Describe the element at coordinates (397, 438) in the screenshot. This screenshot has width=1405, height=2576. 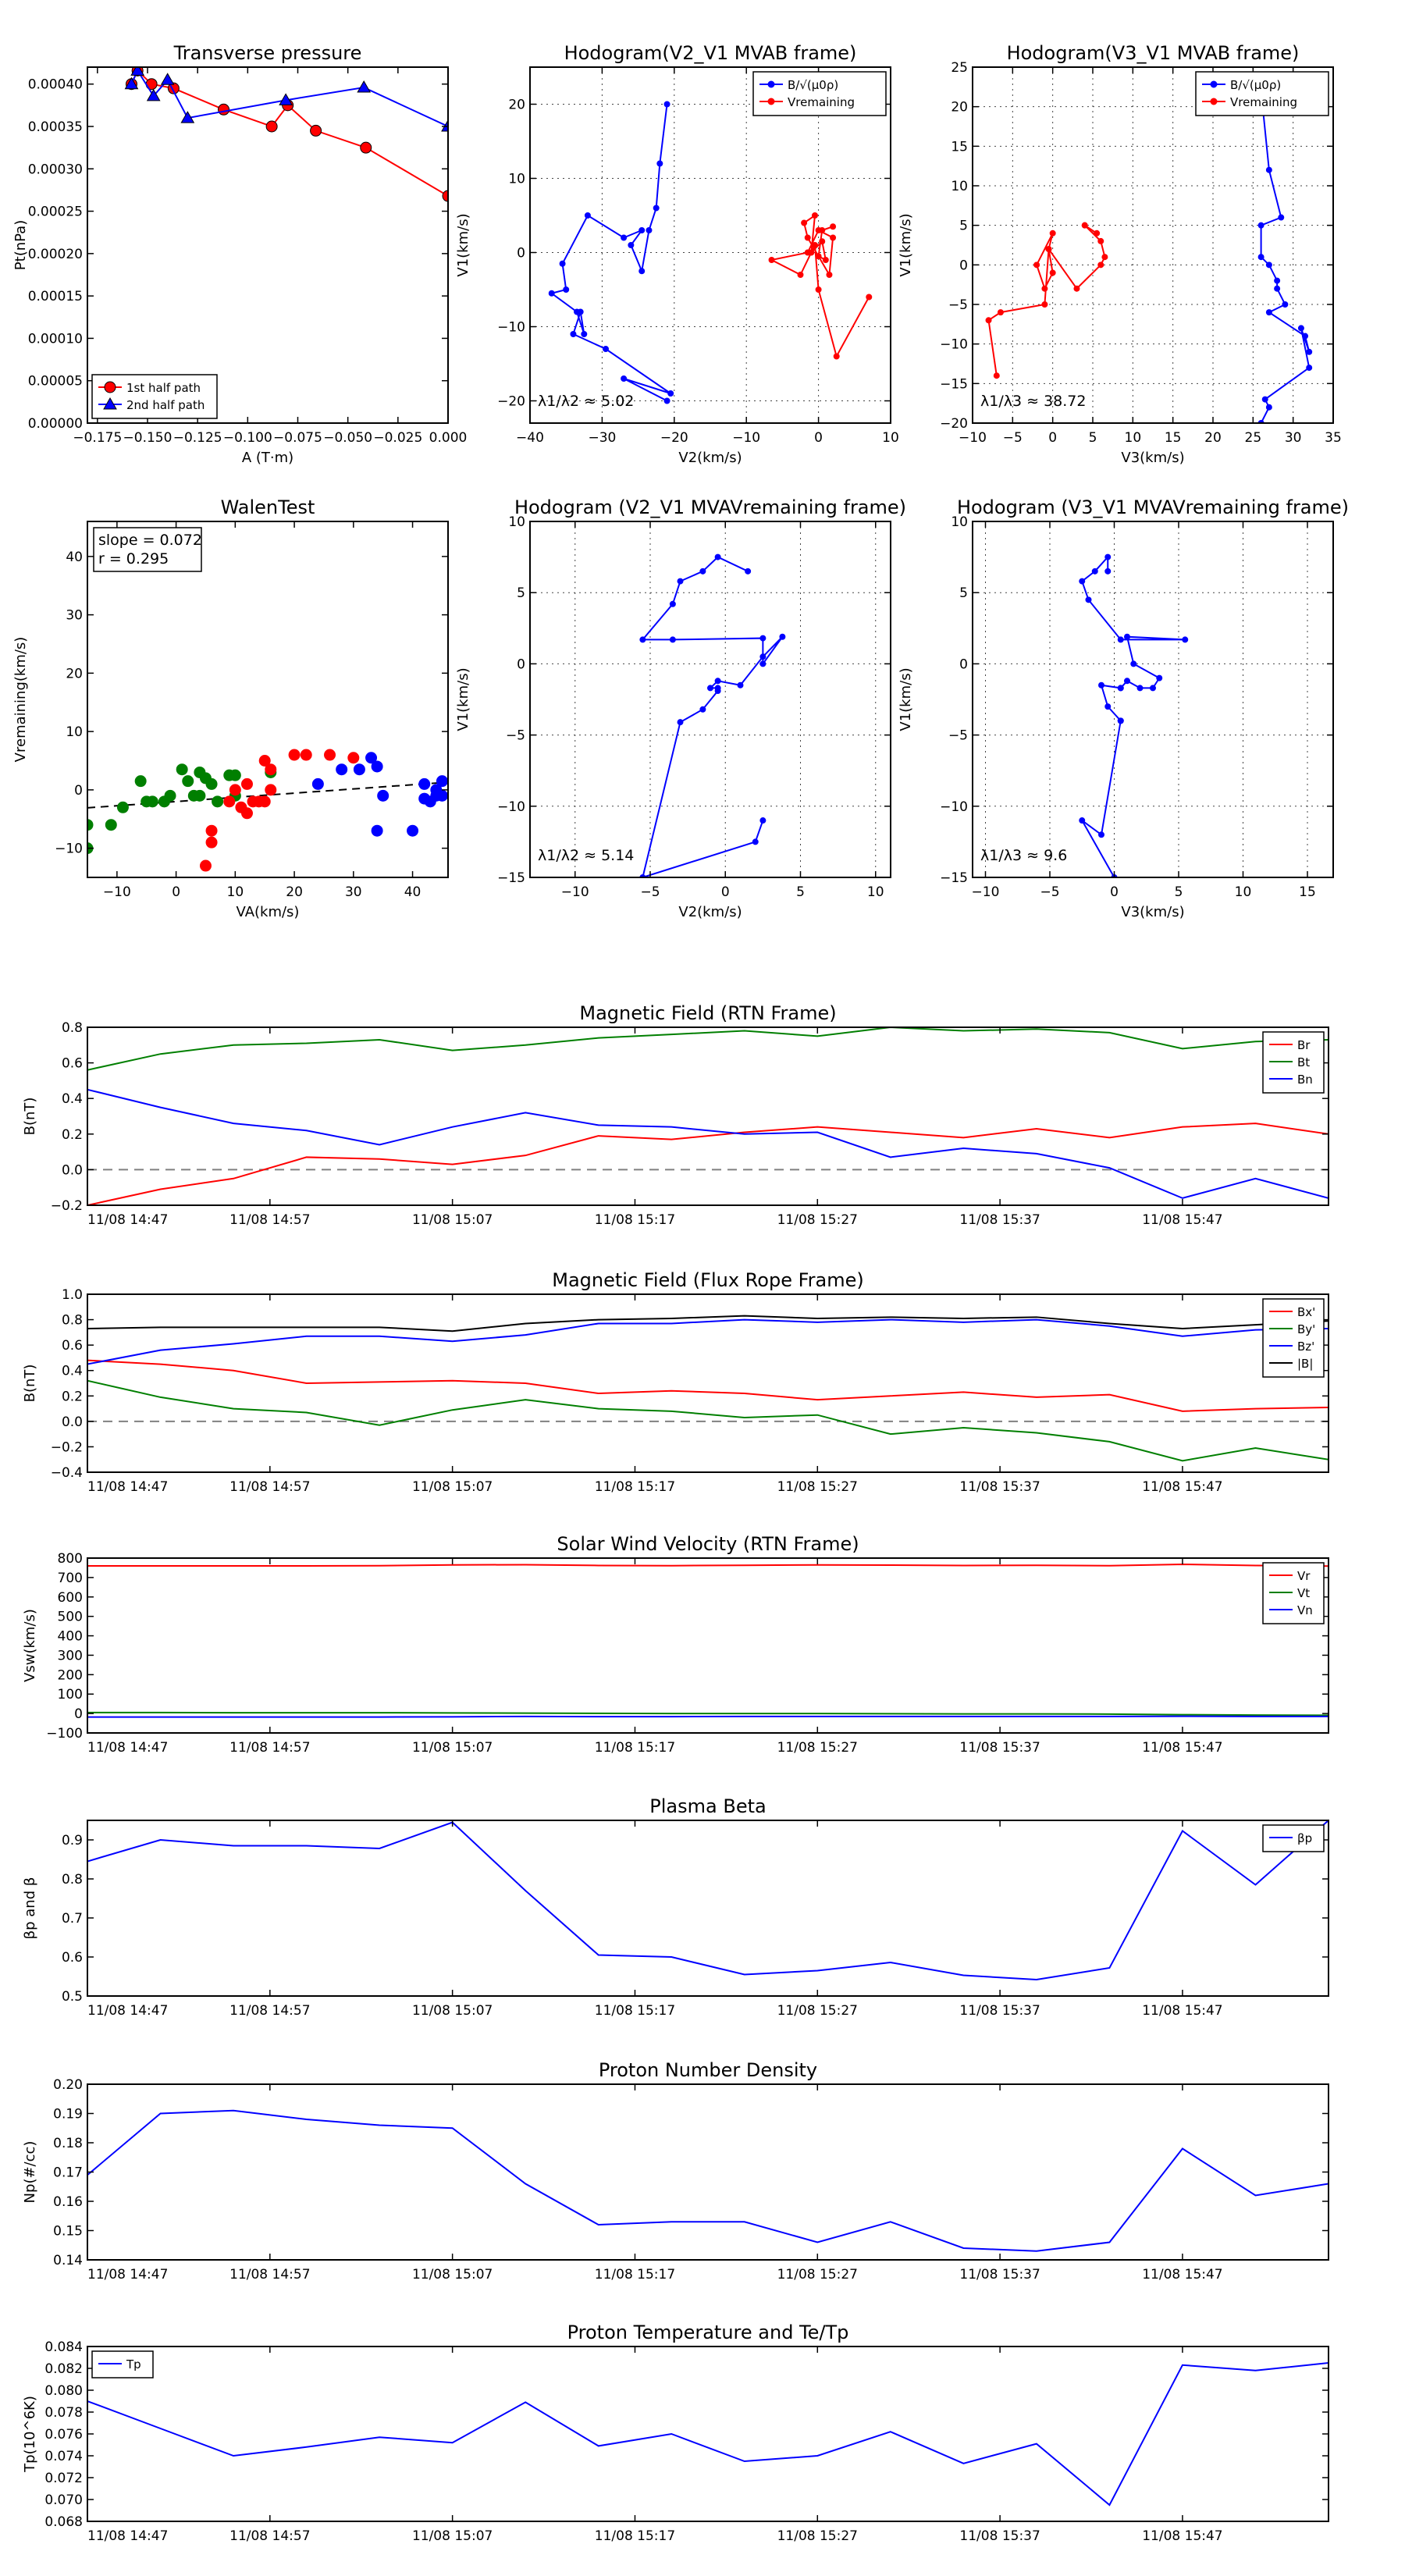
I see `x-tick-label: −0.025` at that location.